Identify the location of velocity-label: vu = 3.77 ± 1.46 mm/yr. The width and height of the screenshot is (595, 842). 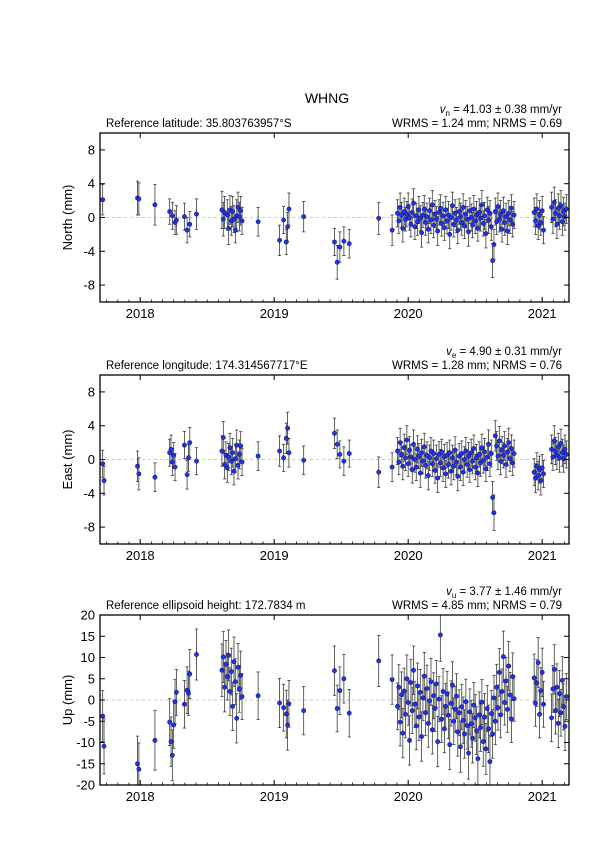
(504, 593).